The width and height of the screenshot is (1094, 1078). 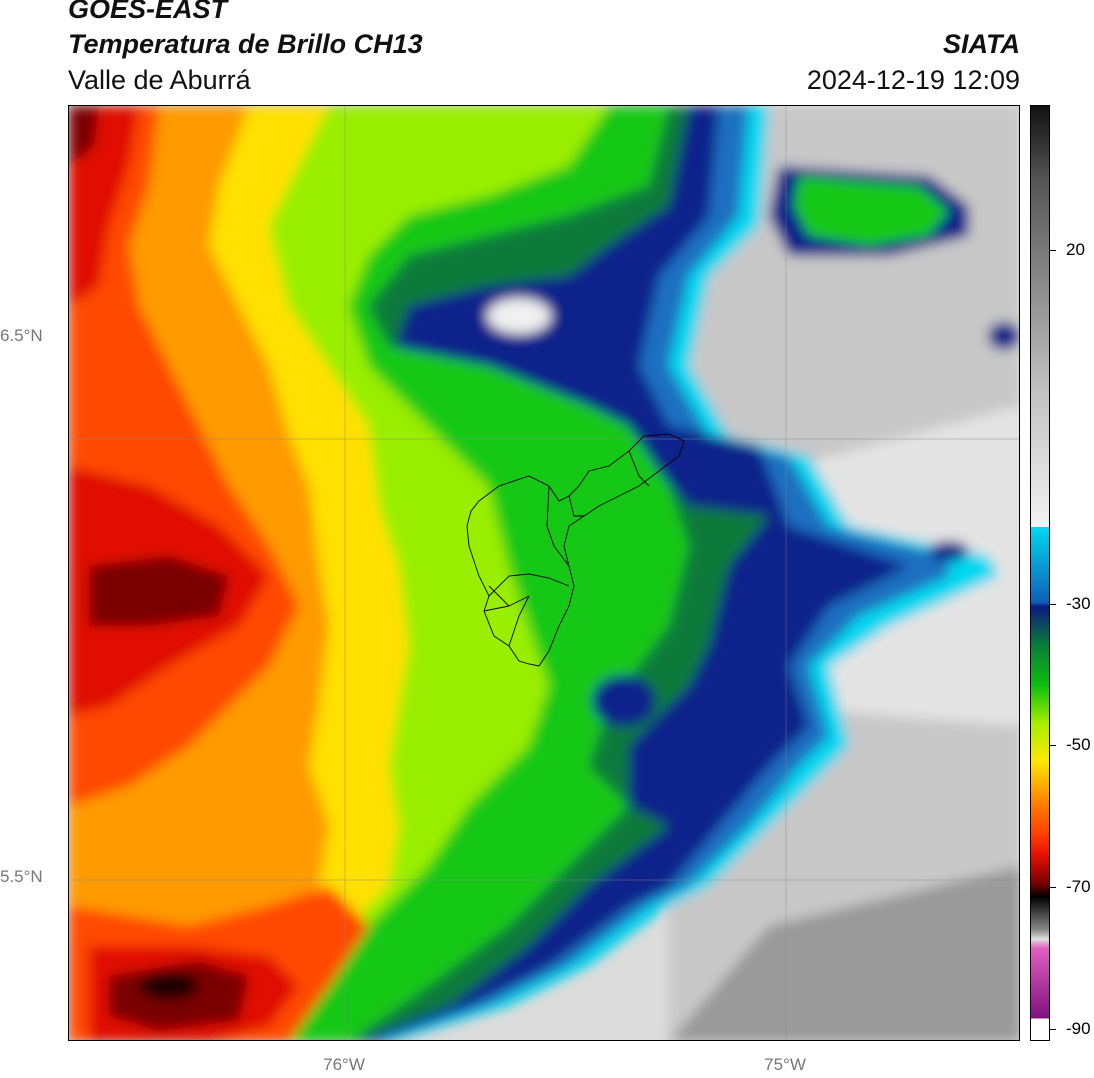 I want to click on datetime-label: 2024-12-19 12:09, so click(x=913, y=80).